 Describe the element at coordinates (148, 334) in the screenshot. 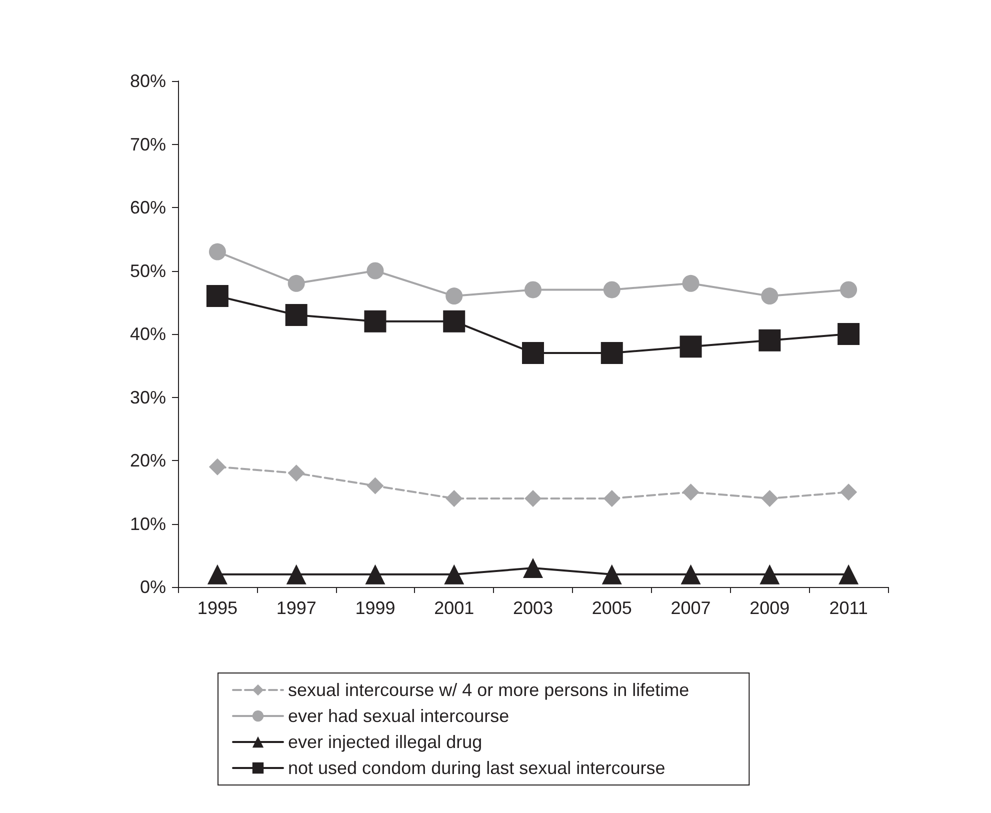

I see `y-tick-label: 40%` at that location.